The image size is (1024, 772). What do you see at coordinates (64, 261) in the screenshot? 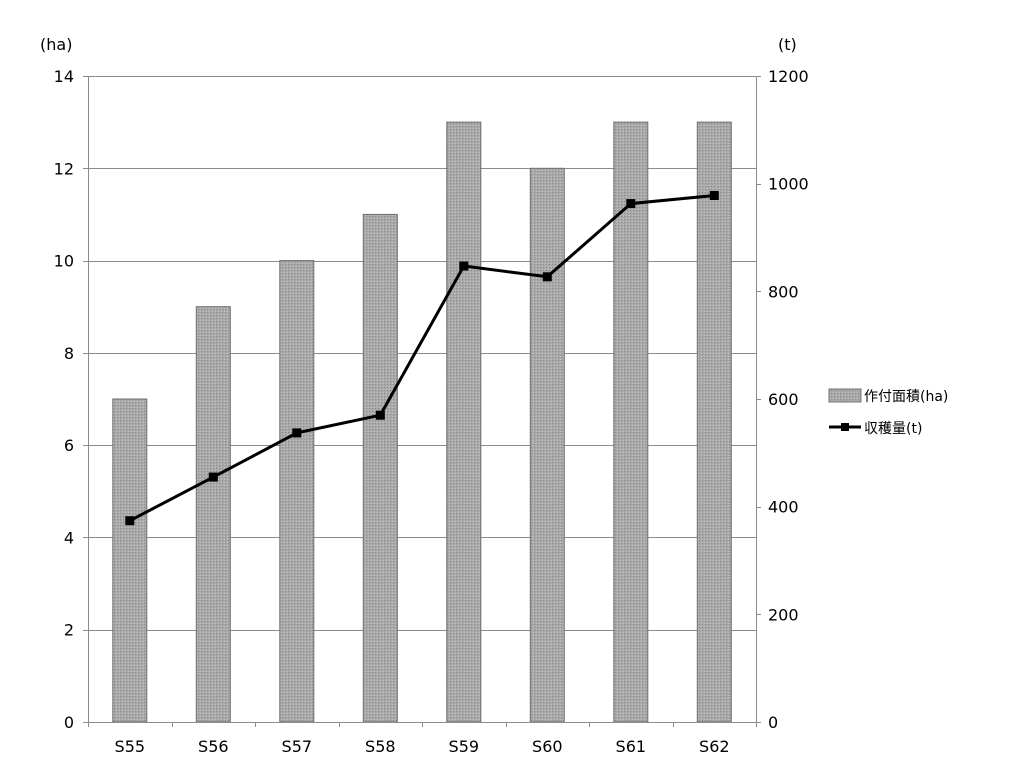
I see `left-tick-label: 10` at bounding box center [64, 261].